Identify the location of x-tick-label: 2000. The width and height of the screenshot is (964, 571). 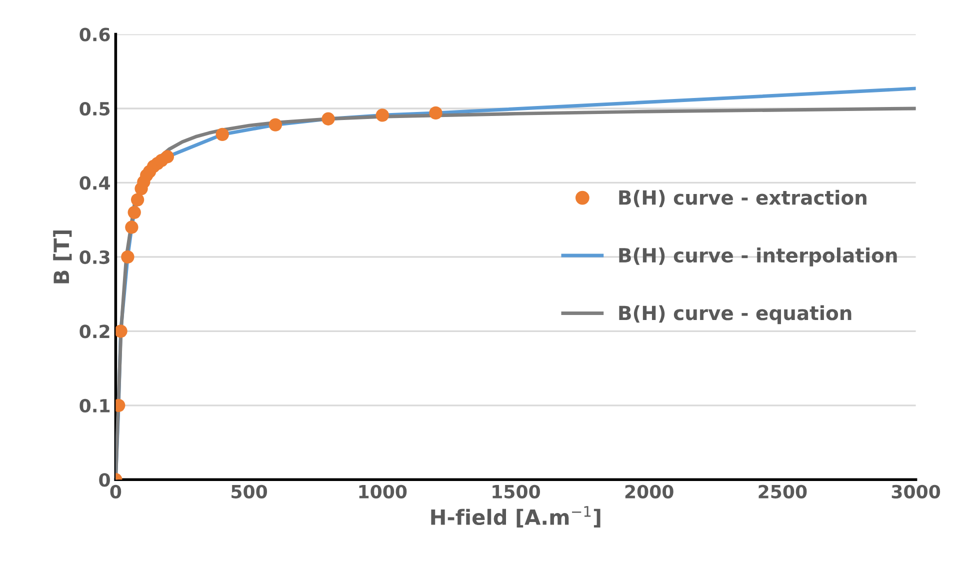
(649, 491).